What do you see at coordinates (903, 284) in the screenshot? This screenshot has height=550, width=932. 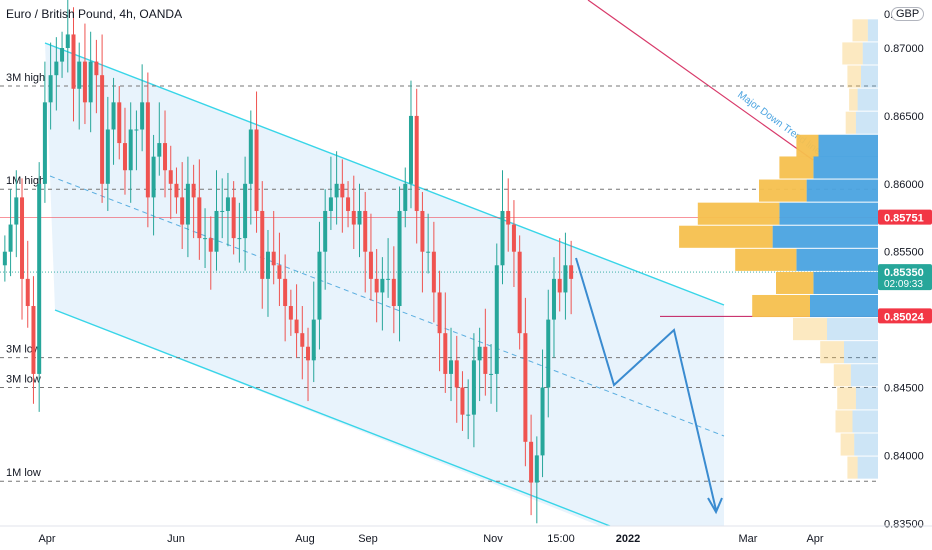 I see `price-tag-countdown: 02:09:33` at bounding box center [903, 284].